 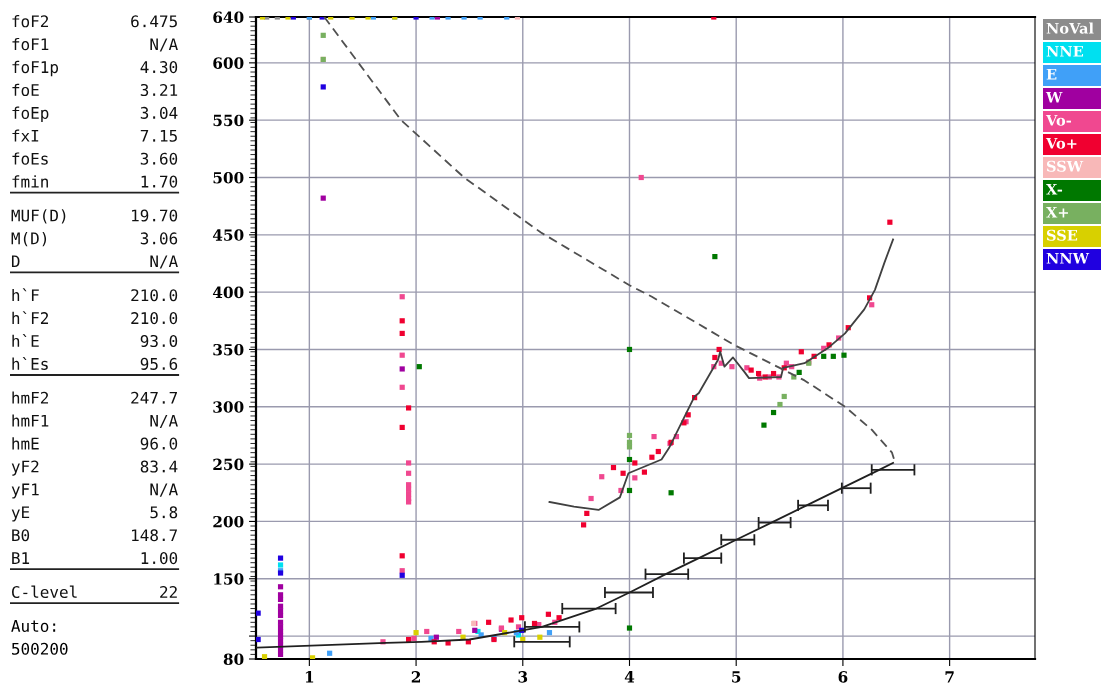 I want to click on text: 95.6, so click(x=159, y=363).